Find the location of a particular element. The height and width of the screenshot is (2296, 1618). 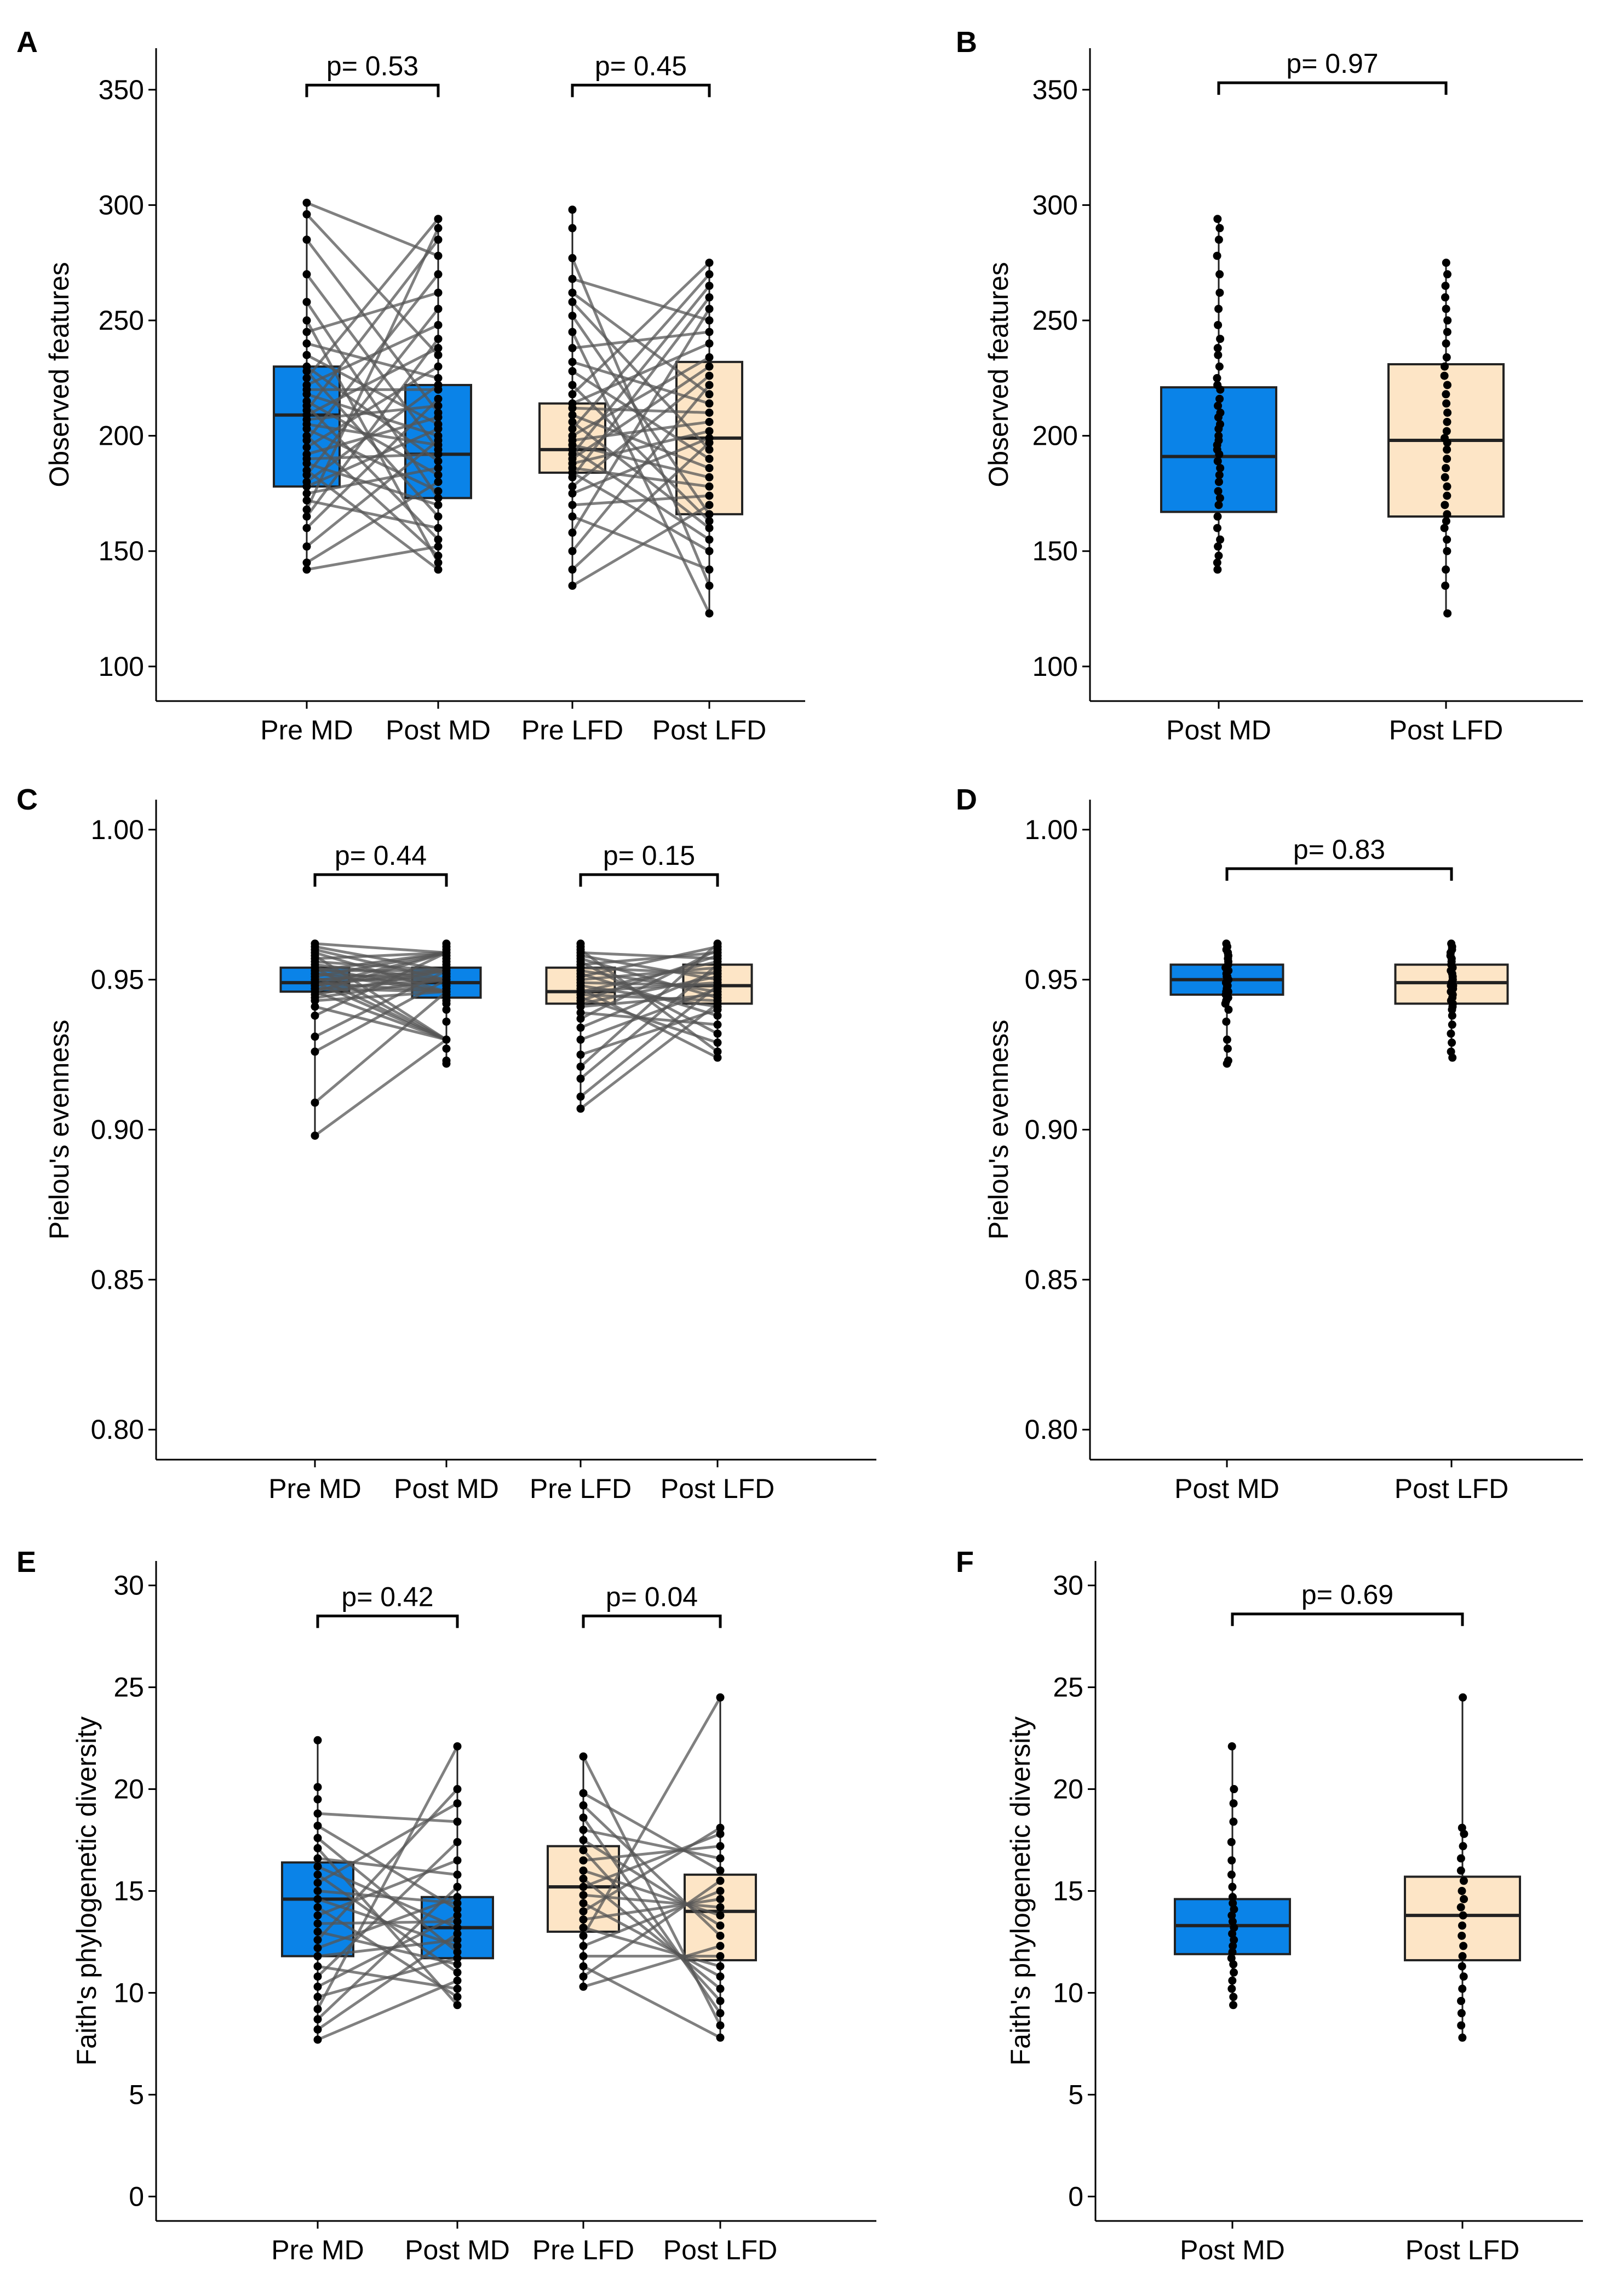

p-value-label: p= 0.04 is located at coordinates (652, 1597).